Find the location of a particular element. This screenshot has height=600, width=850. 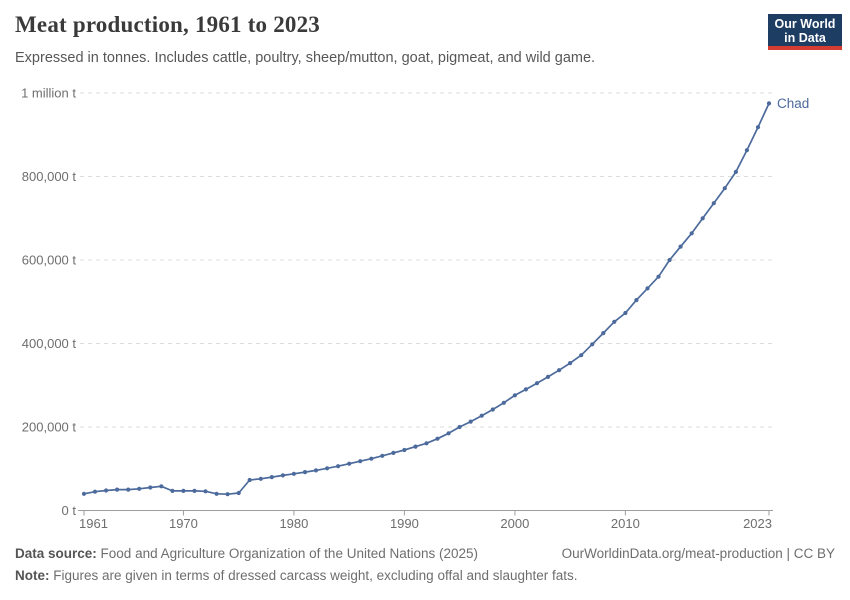

x-axis-tick-label: 1970 is located at coordinates (183, 523).